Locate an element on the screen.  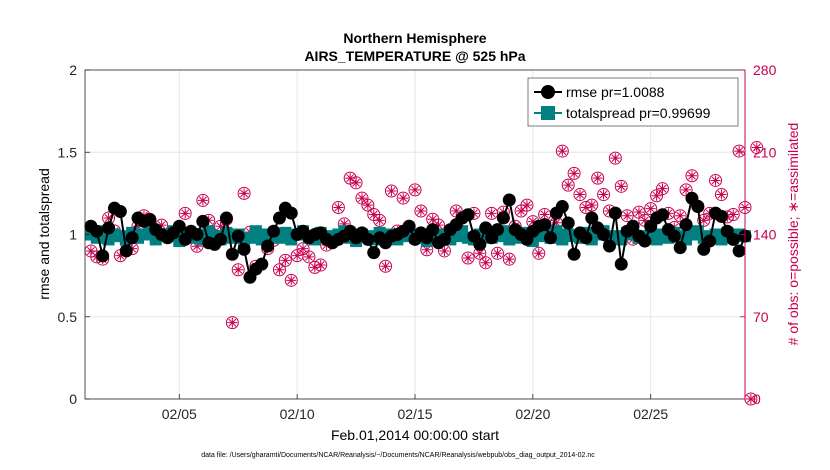
x-tick-label: 02/20 is located at coordinates (532, 414).